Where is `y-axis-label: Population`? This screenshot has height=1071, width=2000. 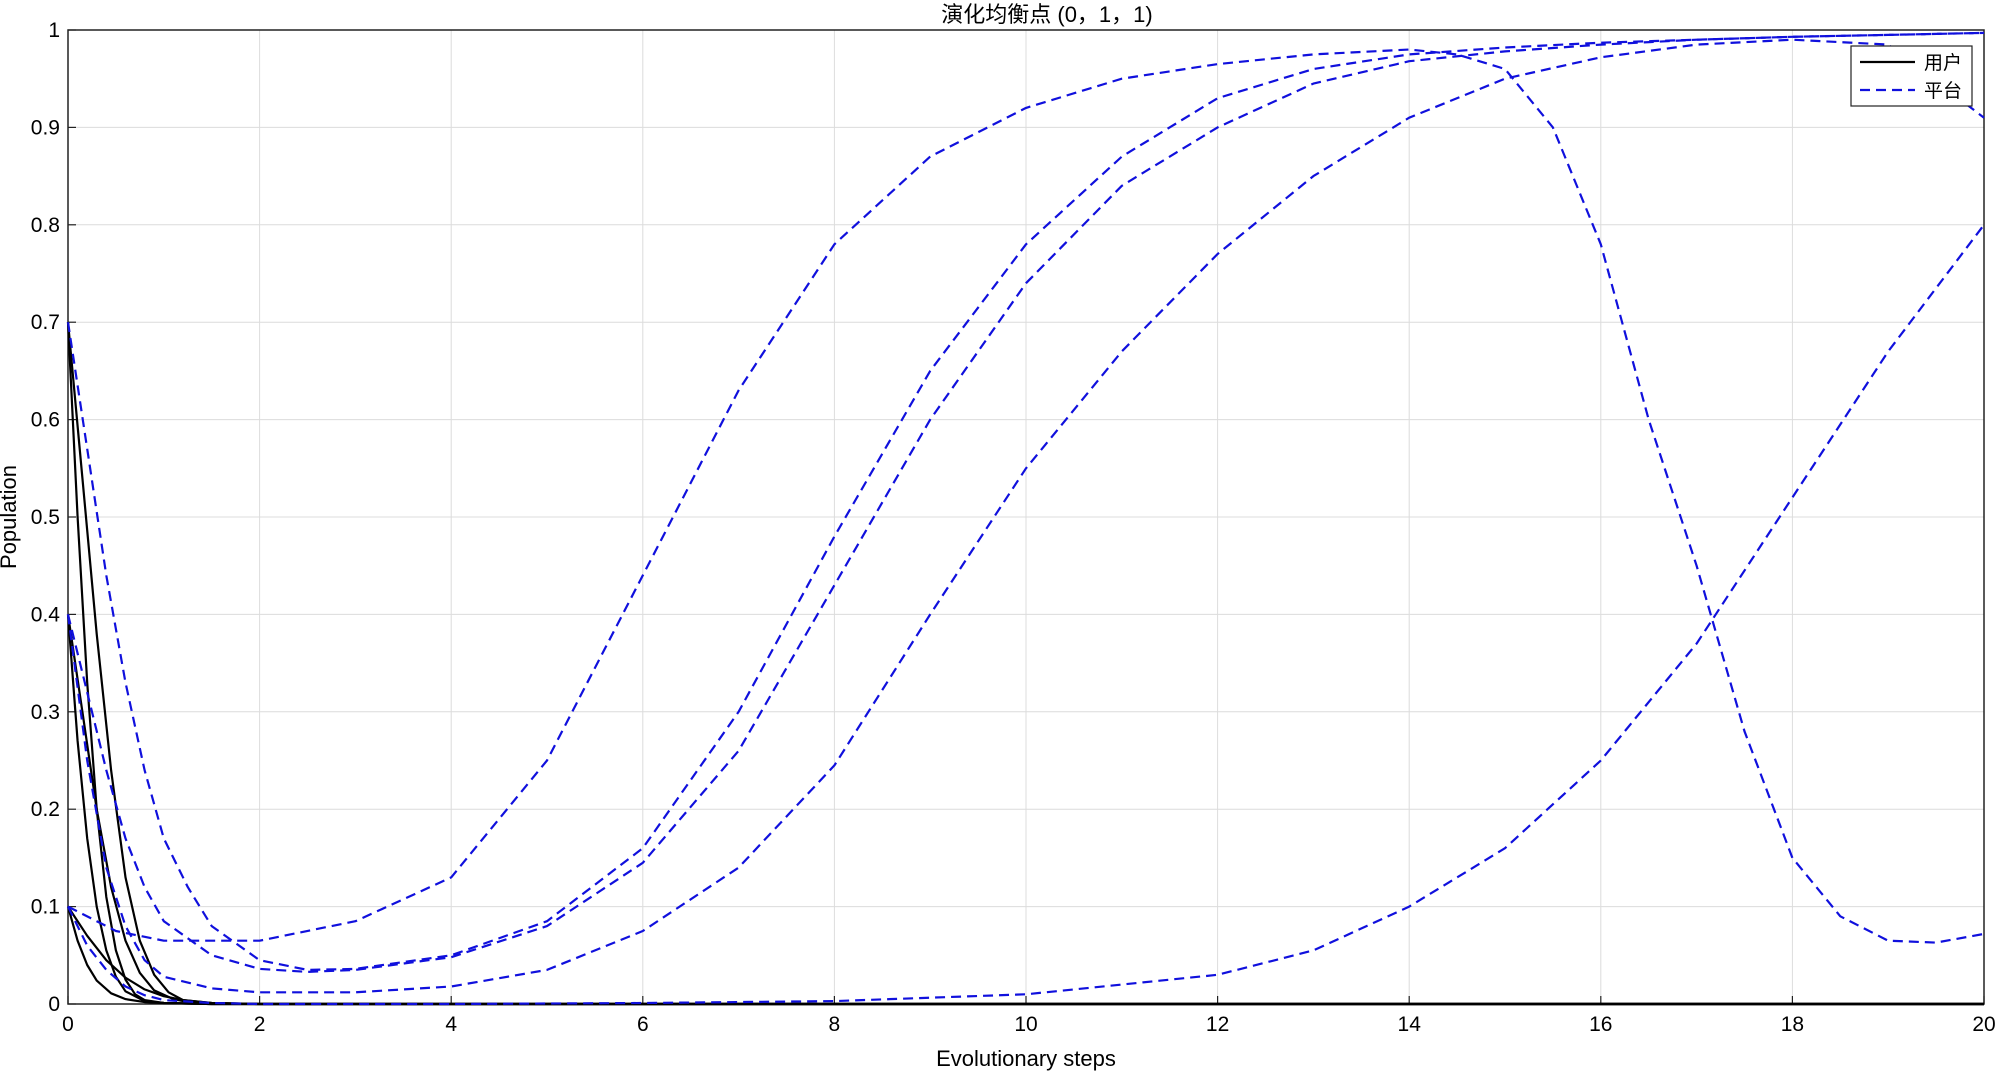
y-axis-label: Population is located at coordinates (10, 517).